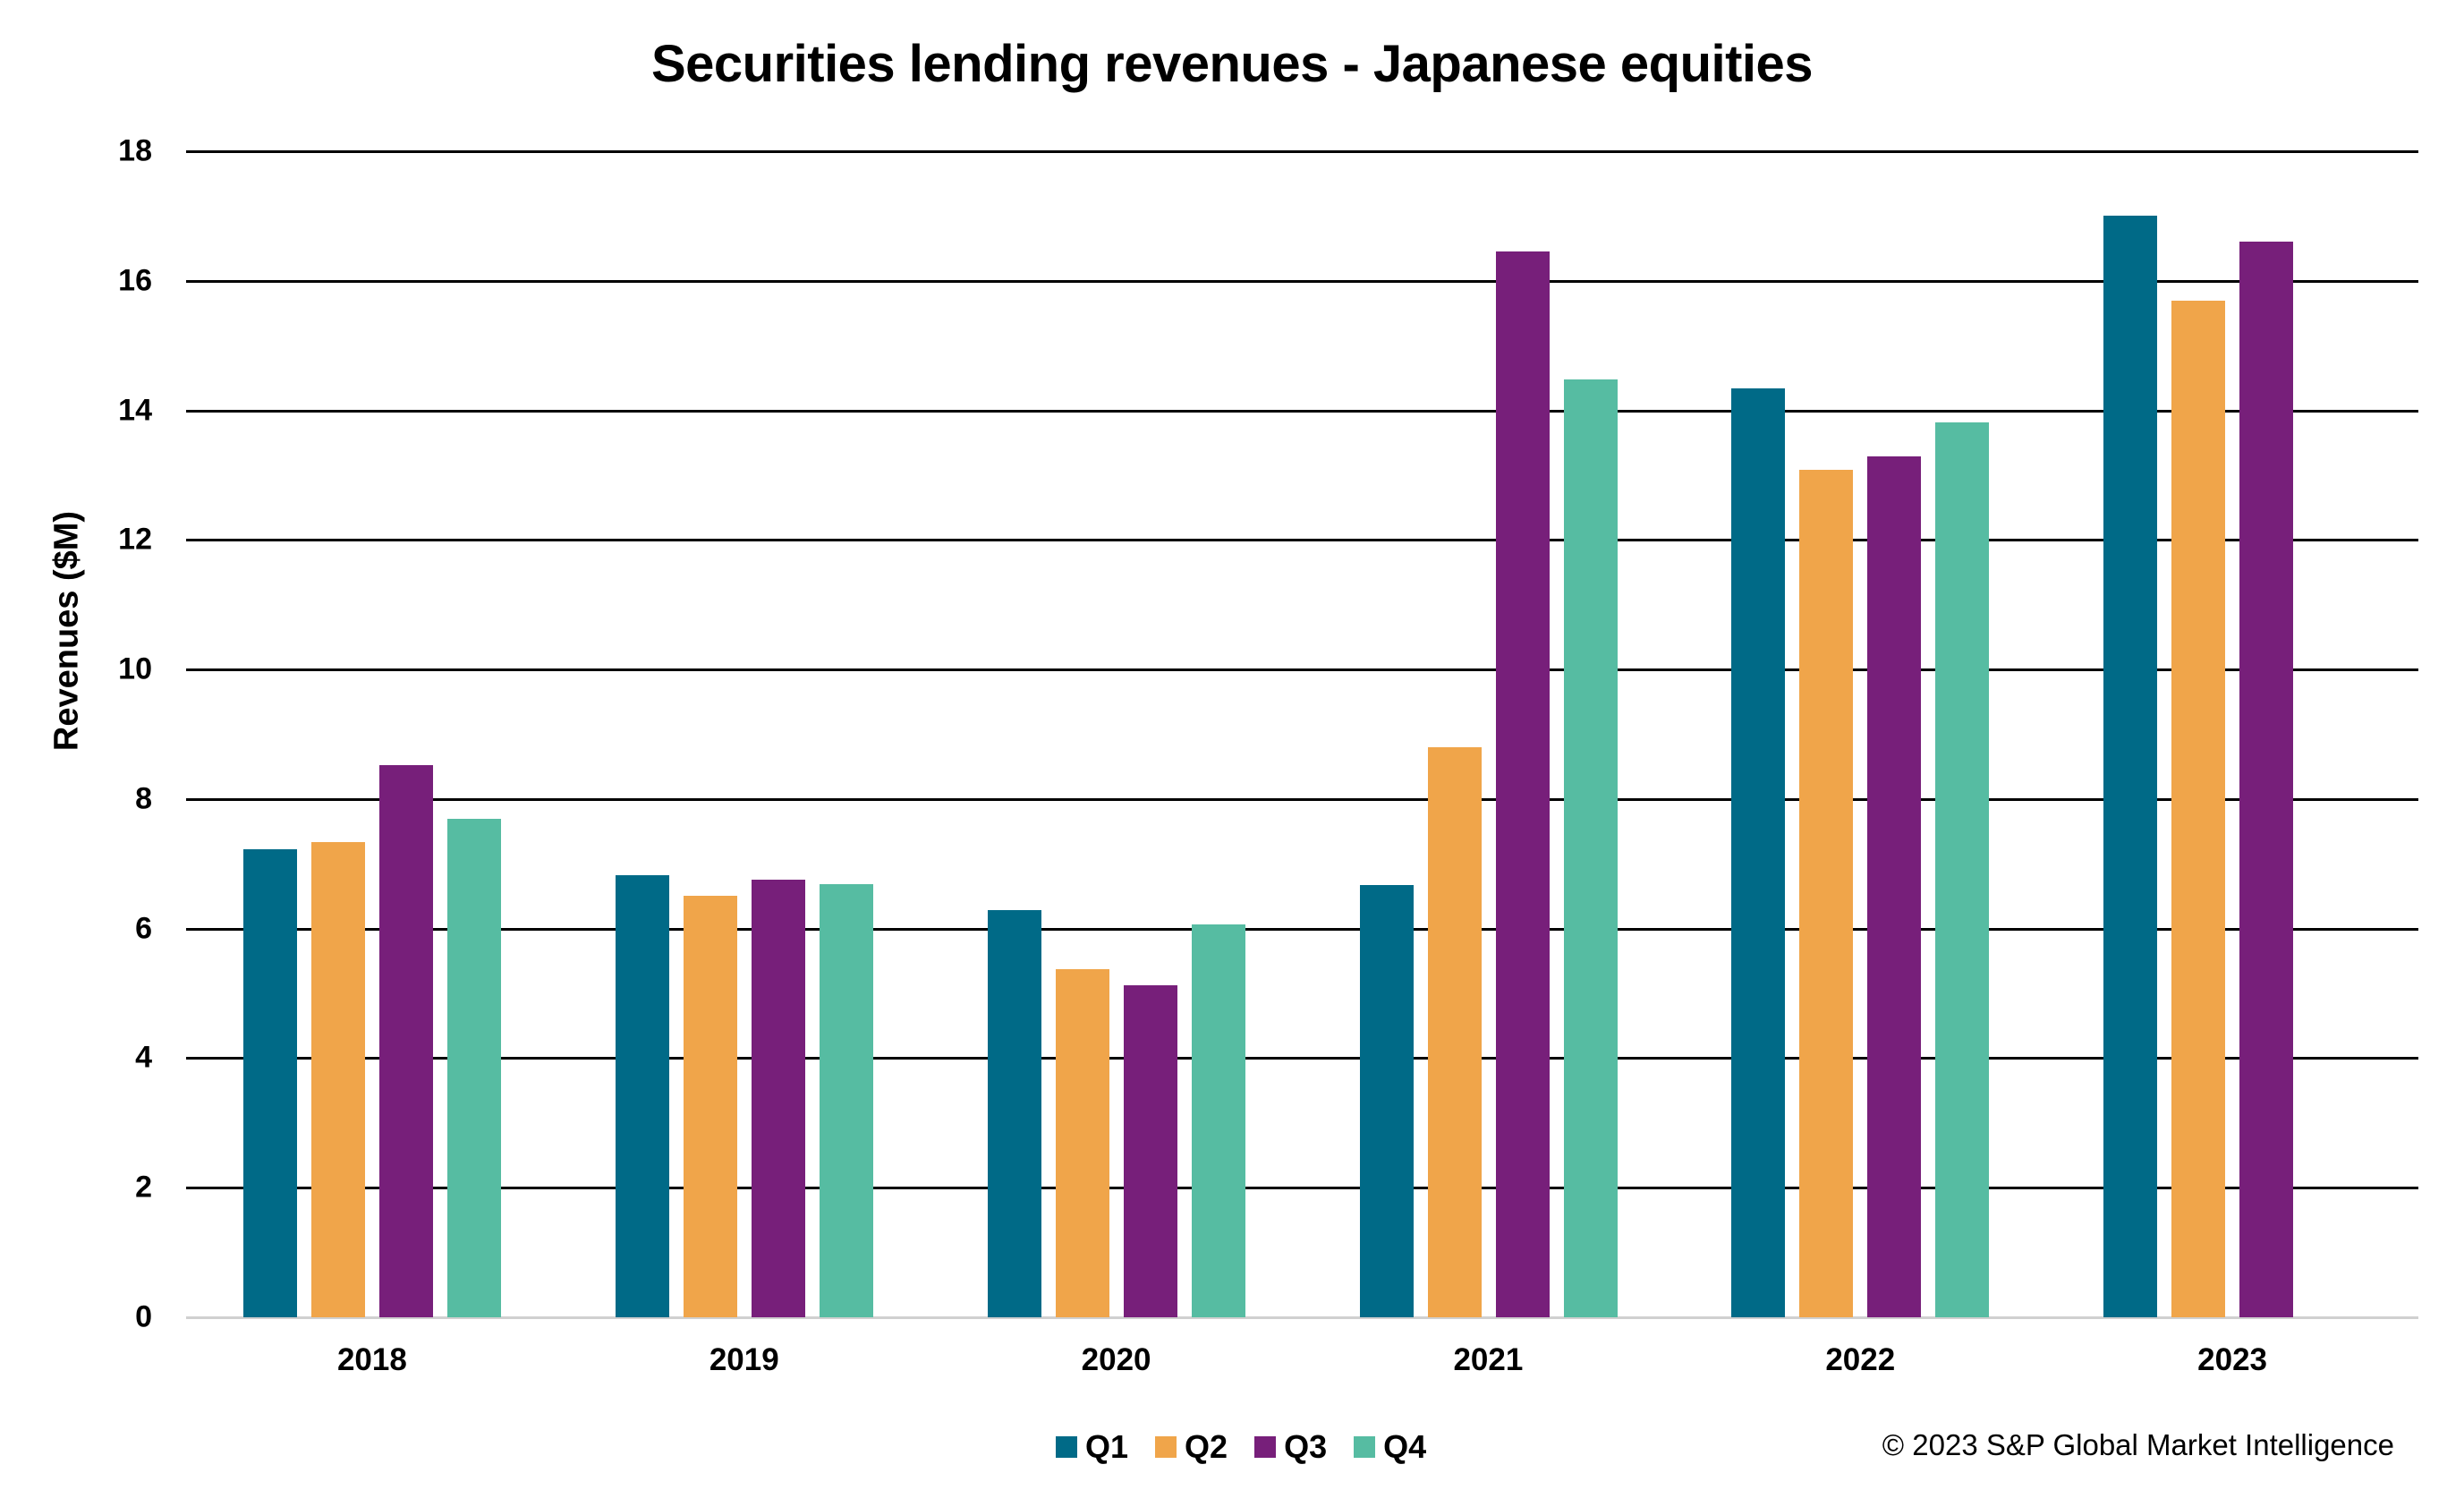 The width and height of the screenshot is (2464, 1507). Describe the element at coordinates (1488, 1359) in the screenshot. I see `x-tick-label: 2021` at that location.